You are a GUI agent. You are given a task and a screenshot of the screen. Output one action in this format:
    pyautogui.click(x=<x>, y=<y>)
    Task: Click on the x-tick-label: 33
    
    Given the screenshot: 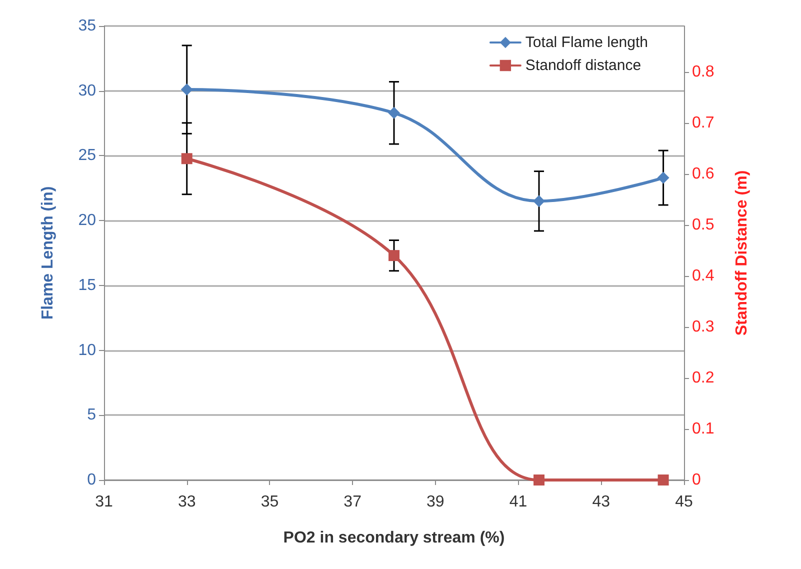 What is the action you would take?
    pyautogui.click(x=187, y=502)
    